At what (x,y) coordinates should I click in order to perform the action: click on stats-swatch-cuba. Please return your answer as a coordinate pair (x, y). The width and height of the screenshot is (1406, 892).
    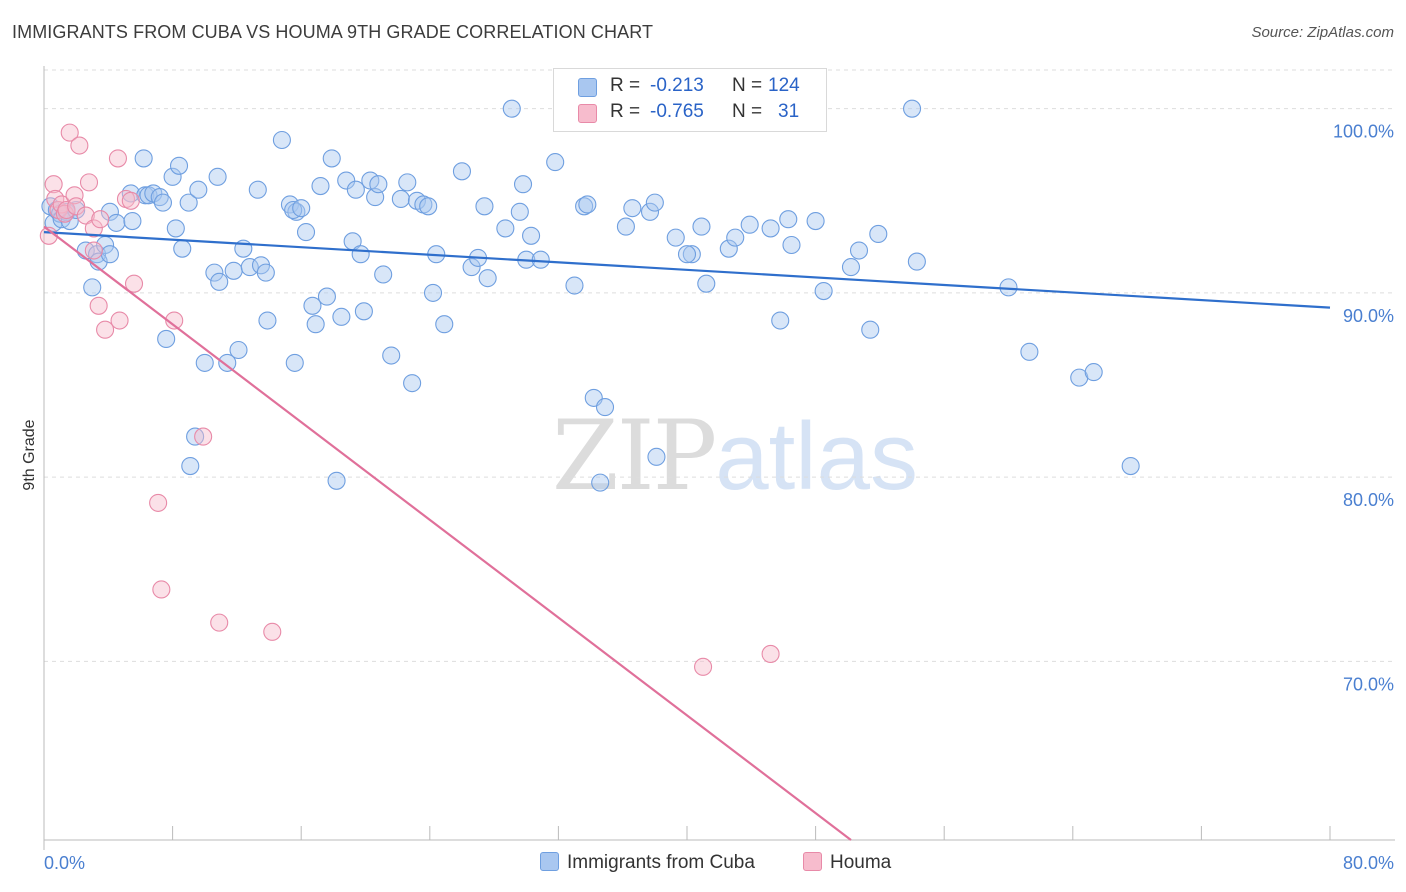
    Looking at the image, I should click on (587, 87).